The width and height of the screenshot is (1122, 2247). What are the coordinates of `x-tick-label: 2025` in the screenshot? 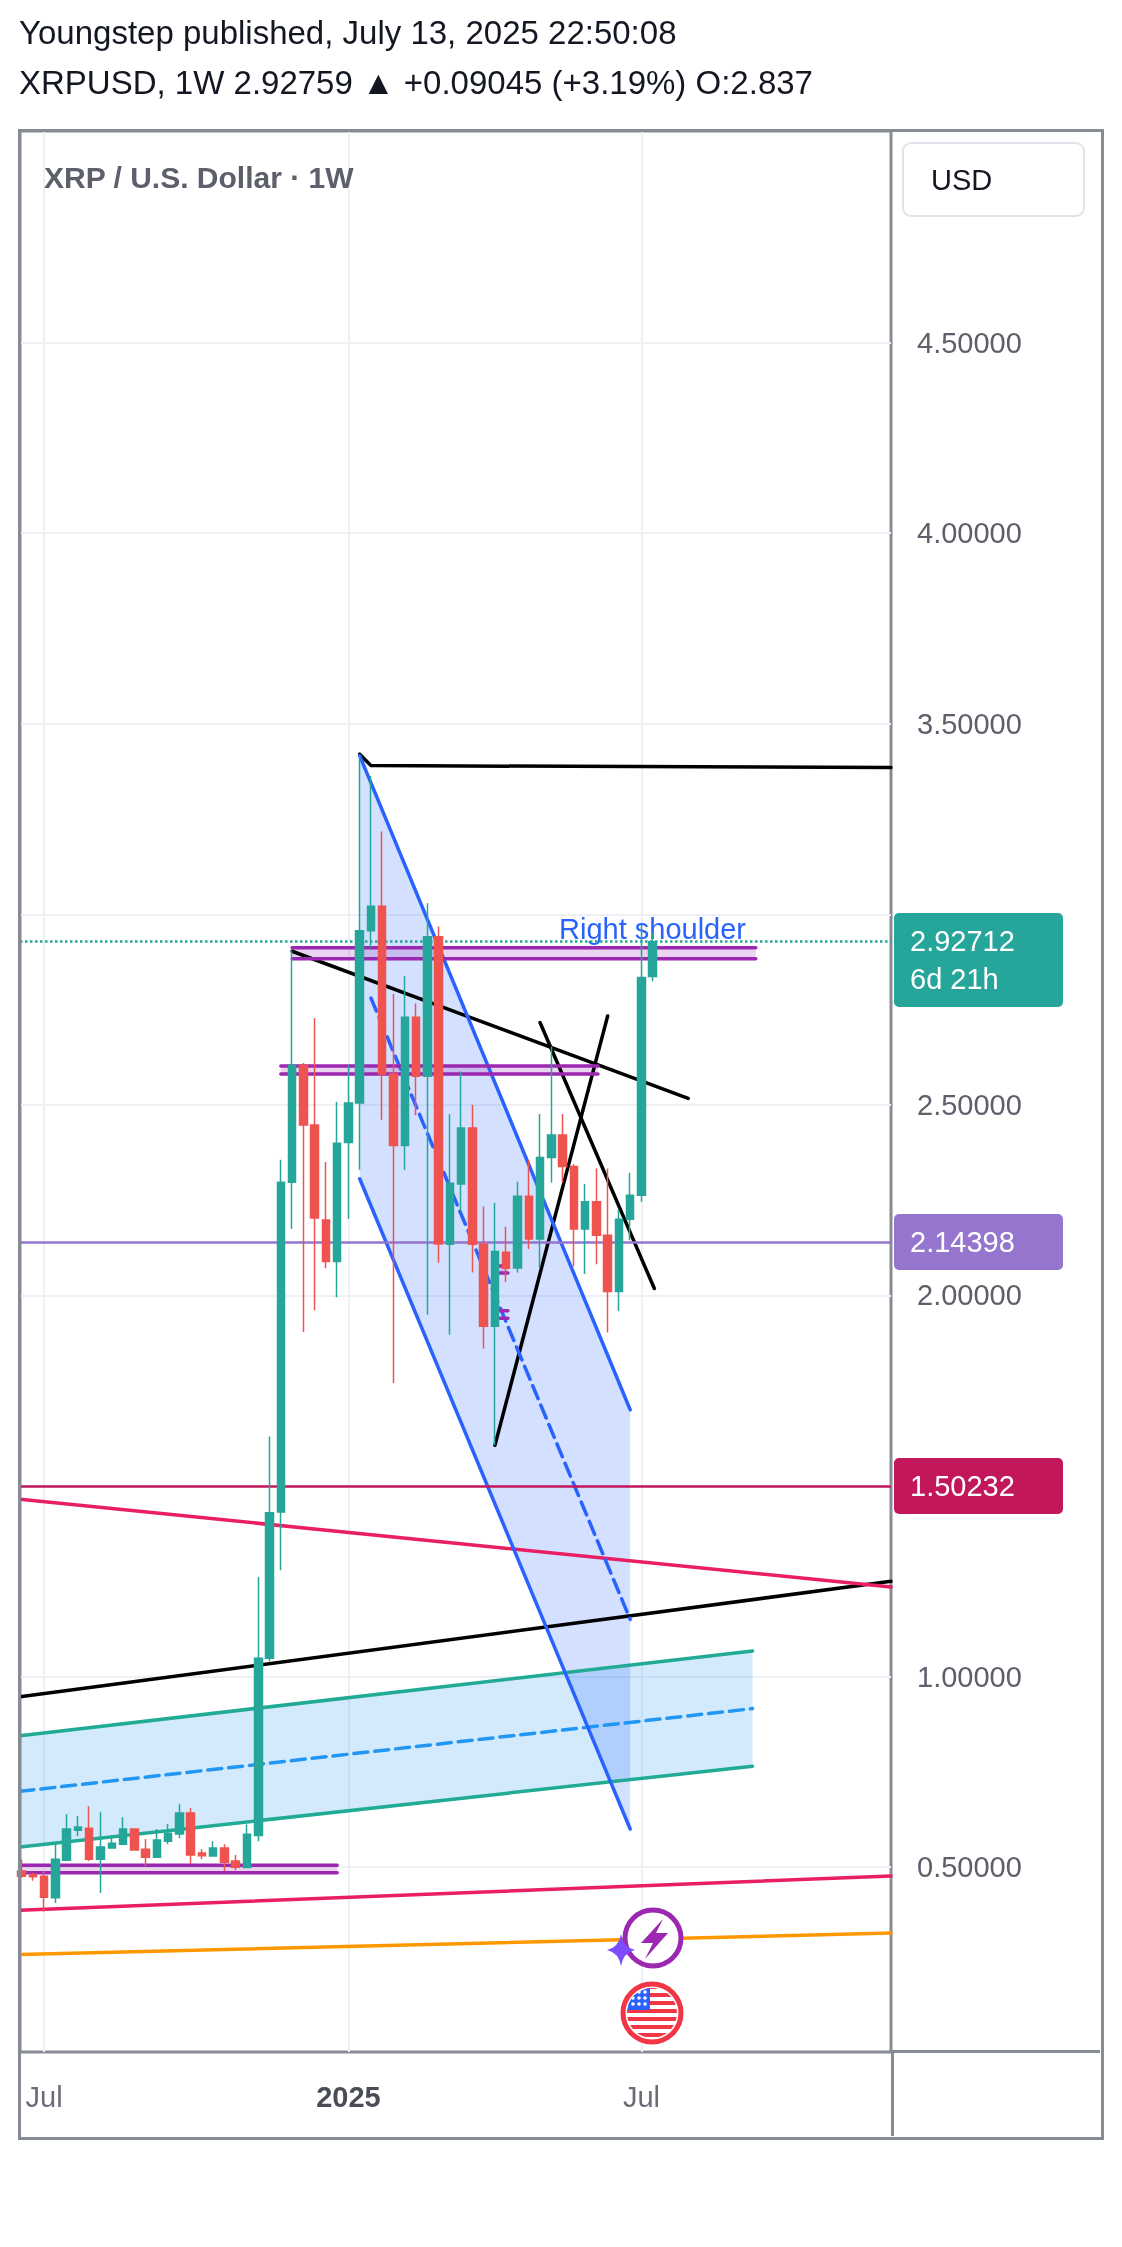 It's located at (348, 2096).